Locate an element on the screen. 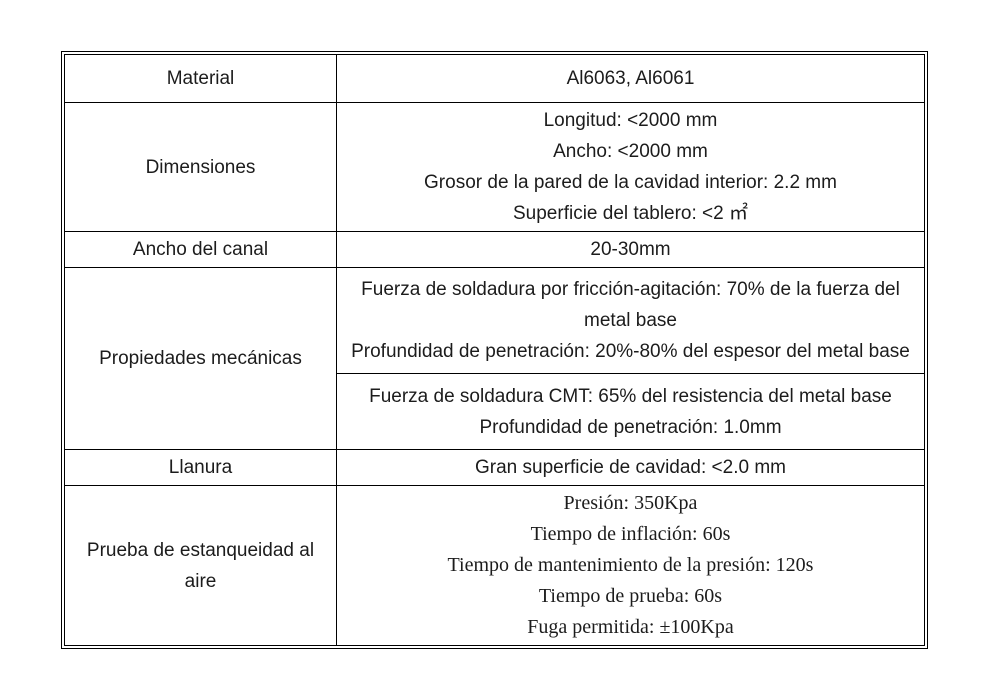  prueba-line: Fuga permitida: ±100Kpa is located at coordinates (630, 627).